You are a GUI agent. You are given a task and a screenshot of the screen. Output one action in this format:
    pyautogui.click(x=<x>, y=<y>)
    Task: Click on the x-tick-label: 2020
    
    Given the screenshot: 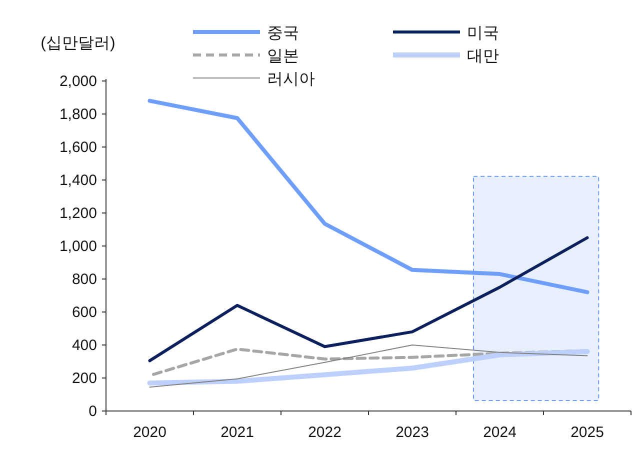 What is the action you would take?
    pyautogui.click(x=149, y=432)
    